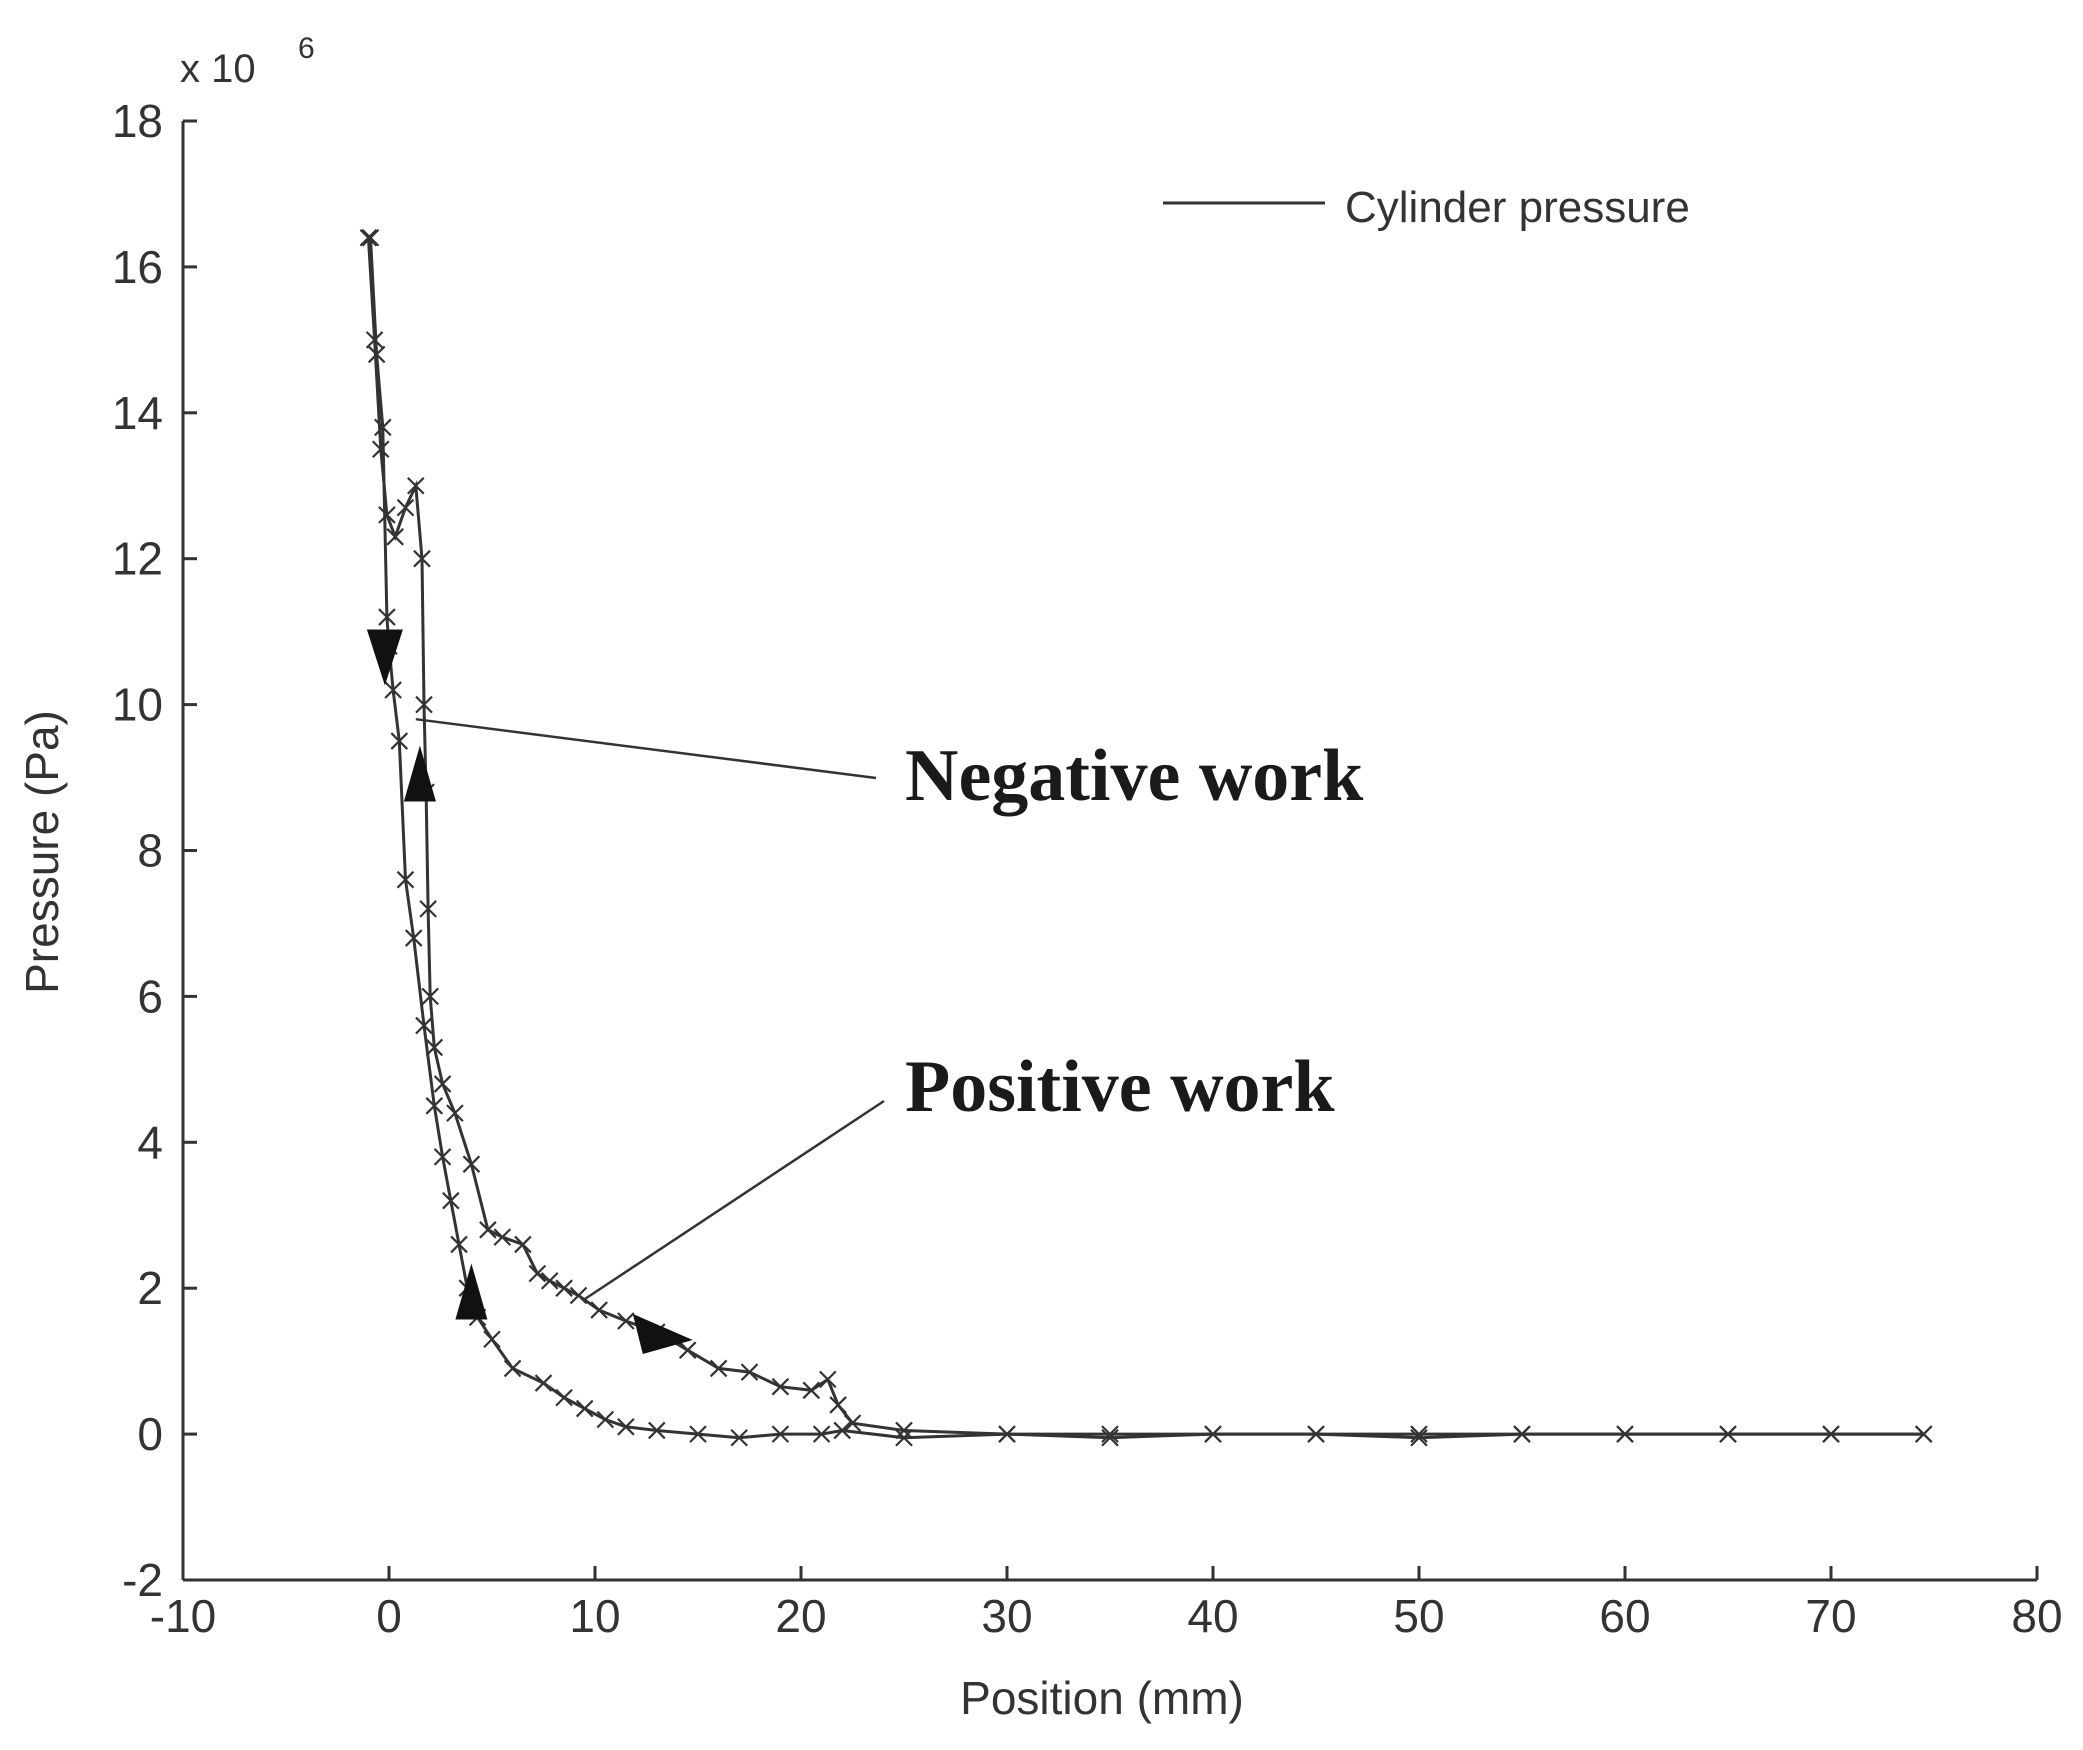 The height and width of the screenshot is (1750, 2083). Describe the element at coordinates (150, 1434) in the screenshot. I see `y-tick-label: 0` at that location.